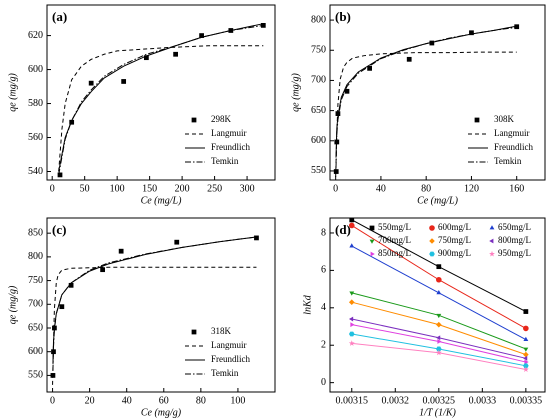  What do you see at coordinates (323, 307) in the screenshot?
I see `y-tick-label: 4` at bounding box center [323, 307].